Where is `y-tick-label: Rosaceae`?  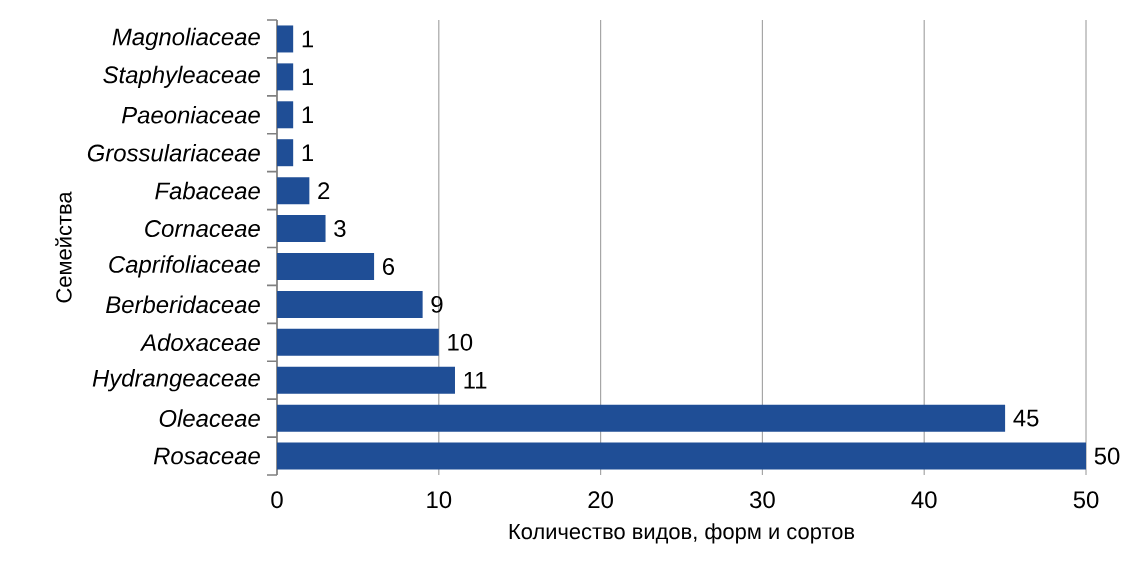 y-tick-label: Rosaceae is located at coordinates (206, 456).